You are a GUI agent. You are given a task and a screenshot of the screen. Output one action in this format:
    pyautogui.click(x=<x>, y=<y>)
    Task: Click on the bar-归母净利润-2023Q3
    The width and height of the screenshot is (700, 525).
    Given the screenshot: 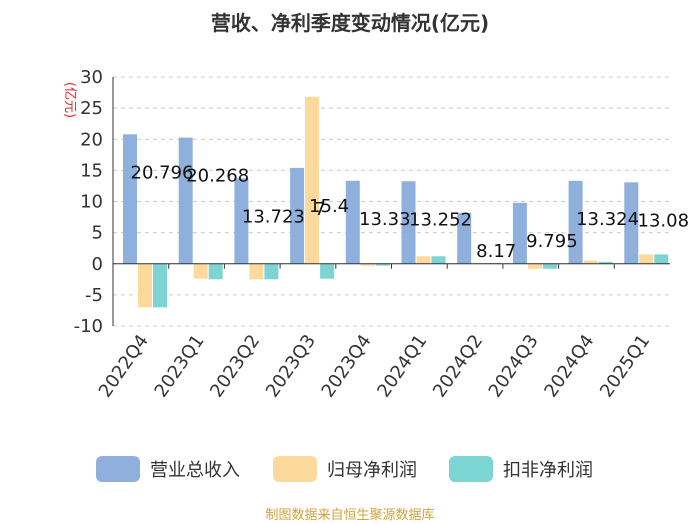 What is the action you would take?
    pyautogui.click(x=312, y=180)
    